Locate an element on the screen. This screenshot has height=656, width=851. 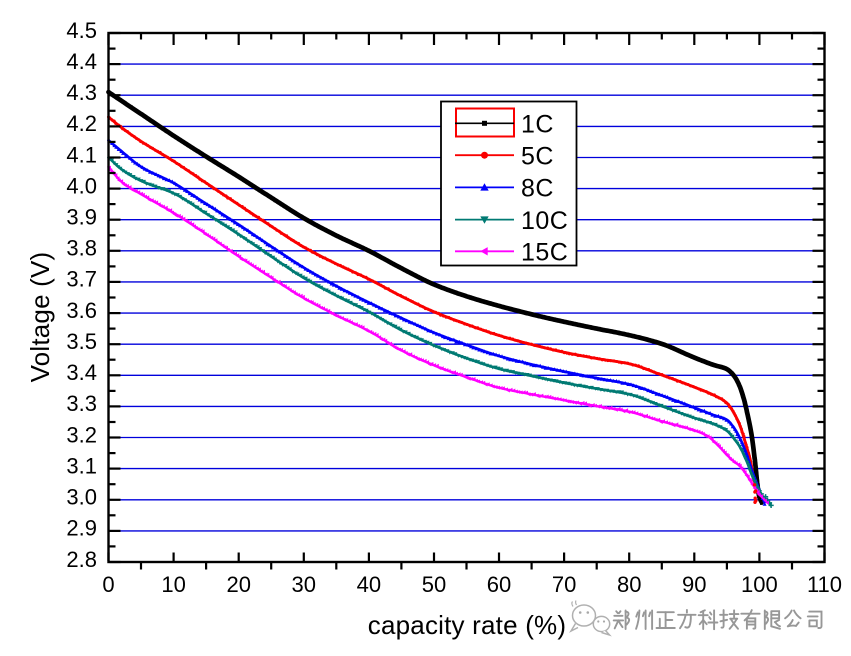
svg-text: 50 is located at coordinates (434, 584).